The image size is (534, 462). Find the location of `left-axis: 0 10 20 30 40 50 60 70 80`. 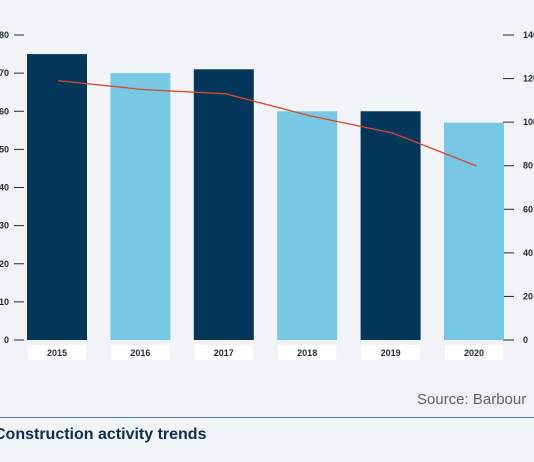

left-axis: 0 10 20 30 40 50 60 70 80 is located at coordinates (12, 187).